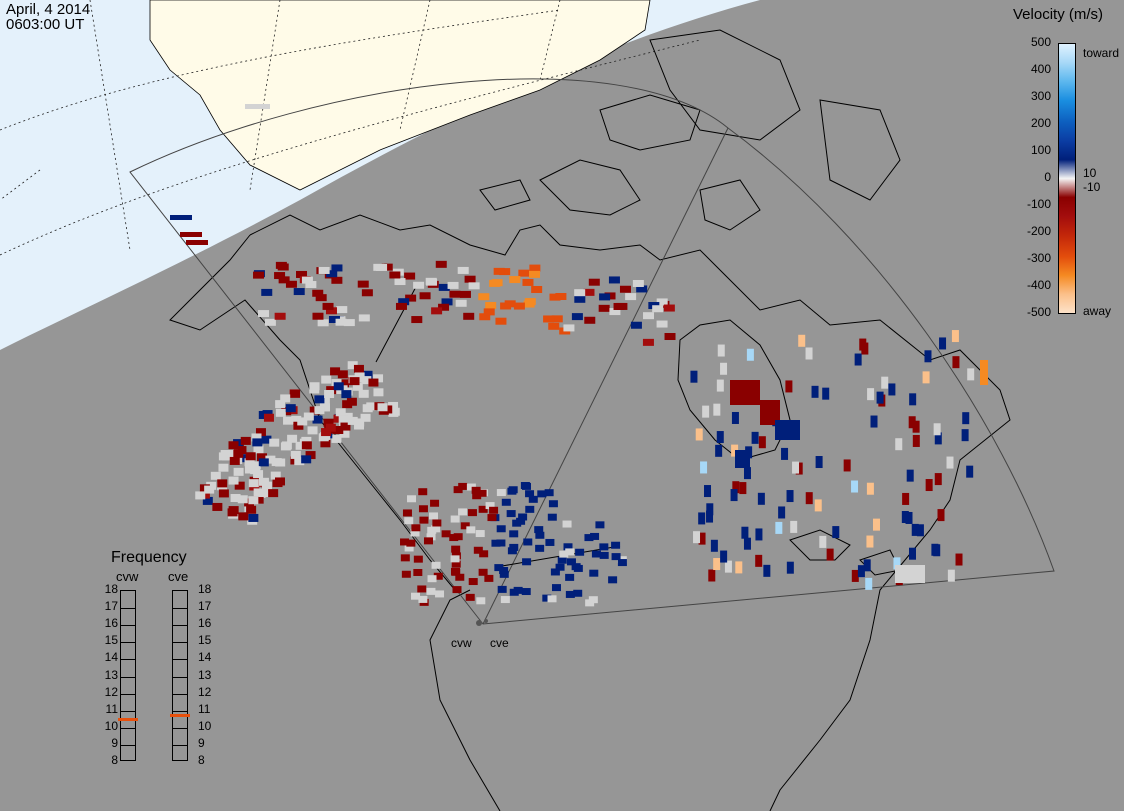  What do you see at coordinates (127, 576) in the screenshot?
I see `station-label-cvw: cvw` at bounding box center [127, 576].